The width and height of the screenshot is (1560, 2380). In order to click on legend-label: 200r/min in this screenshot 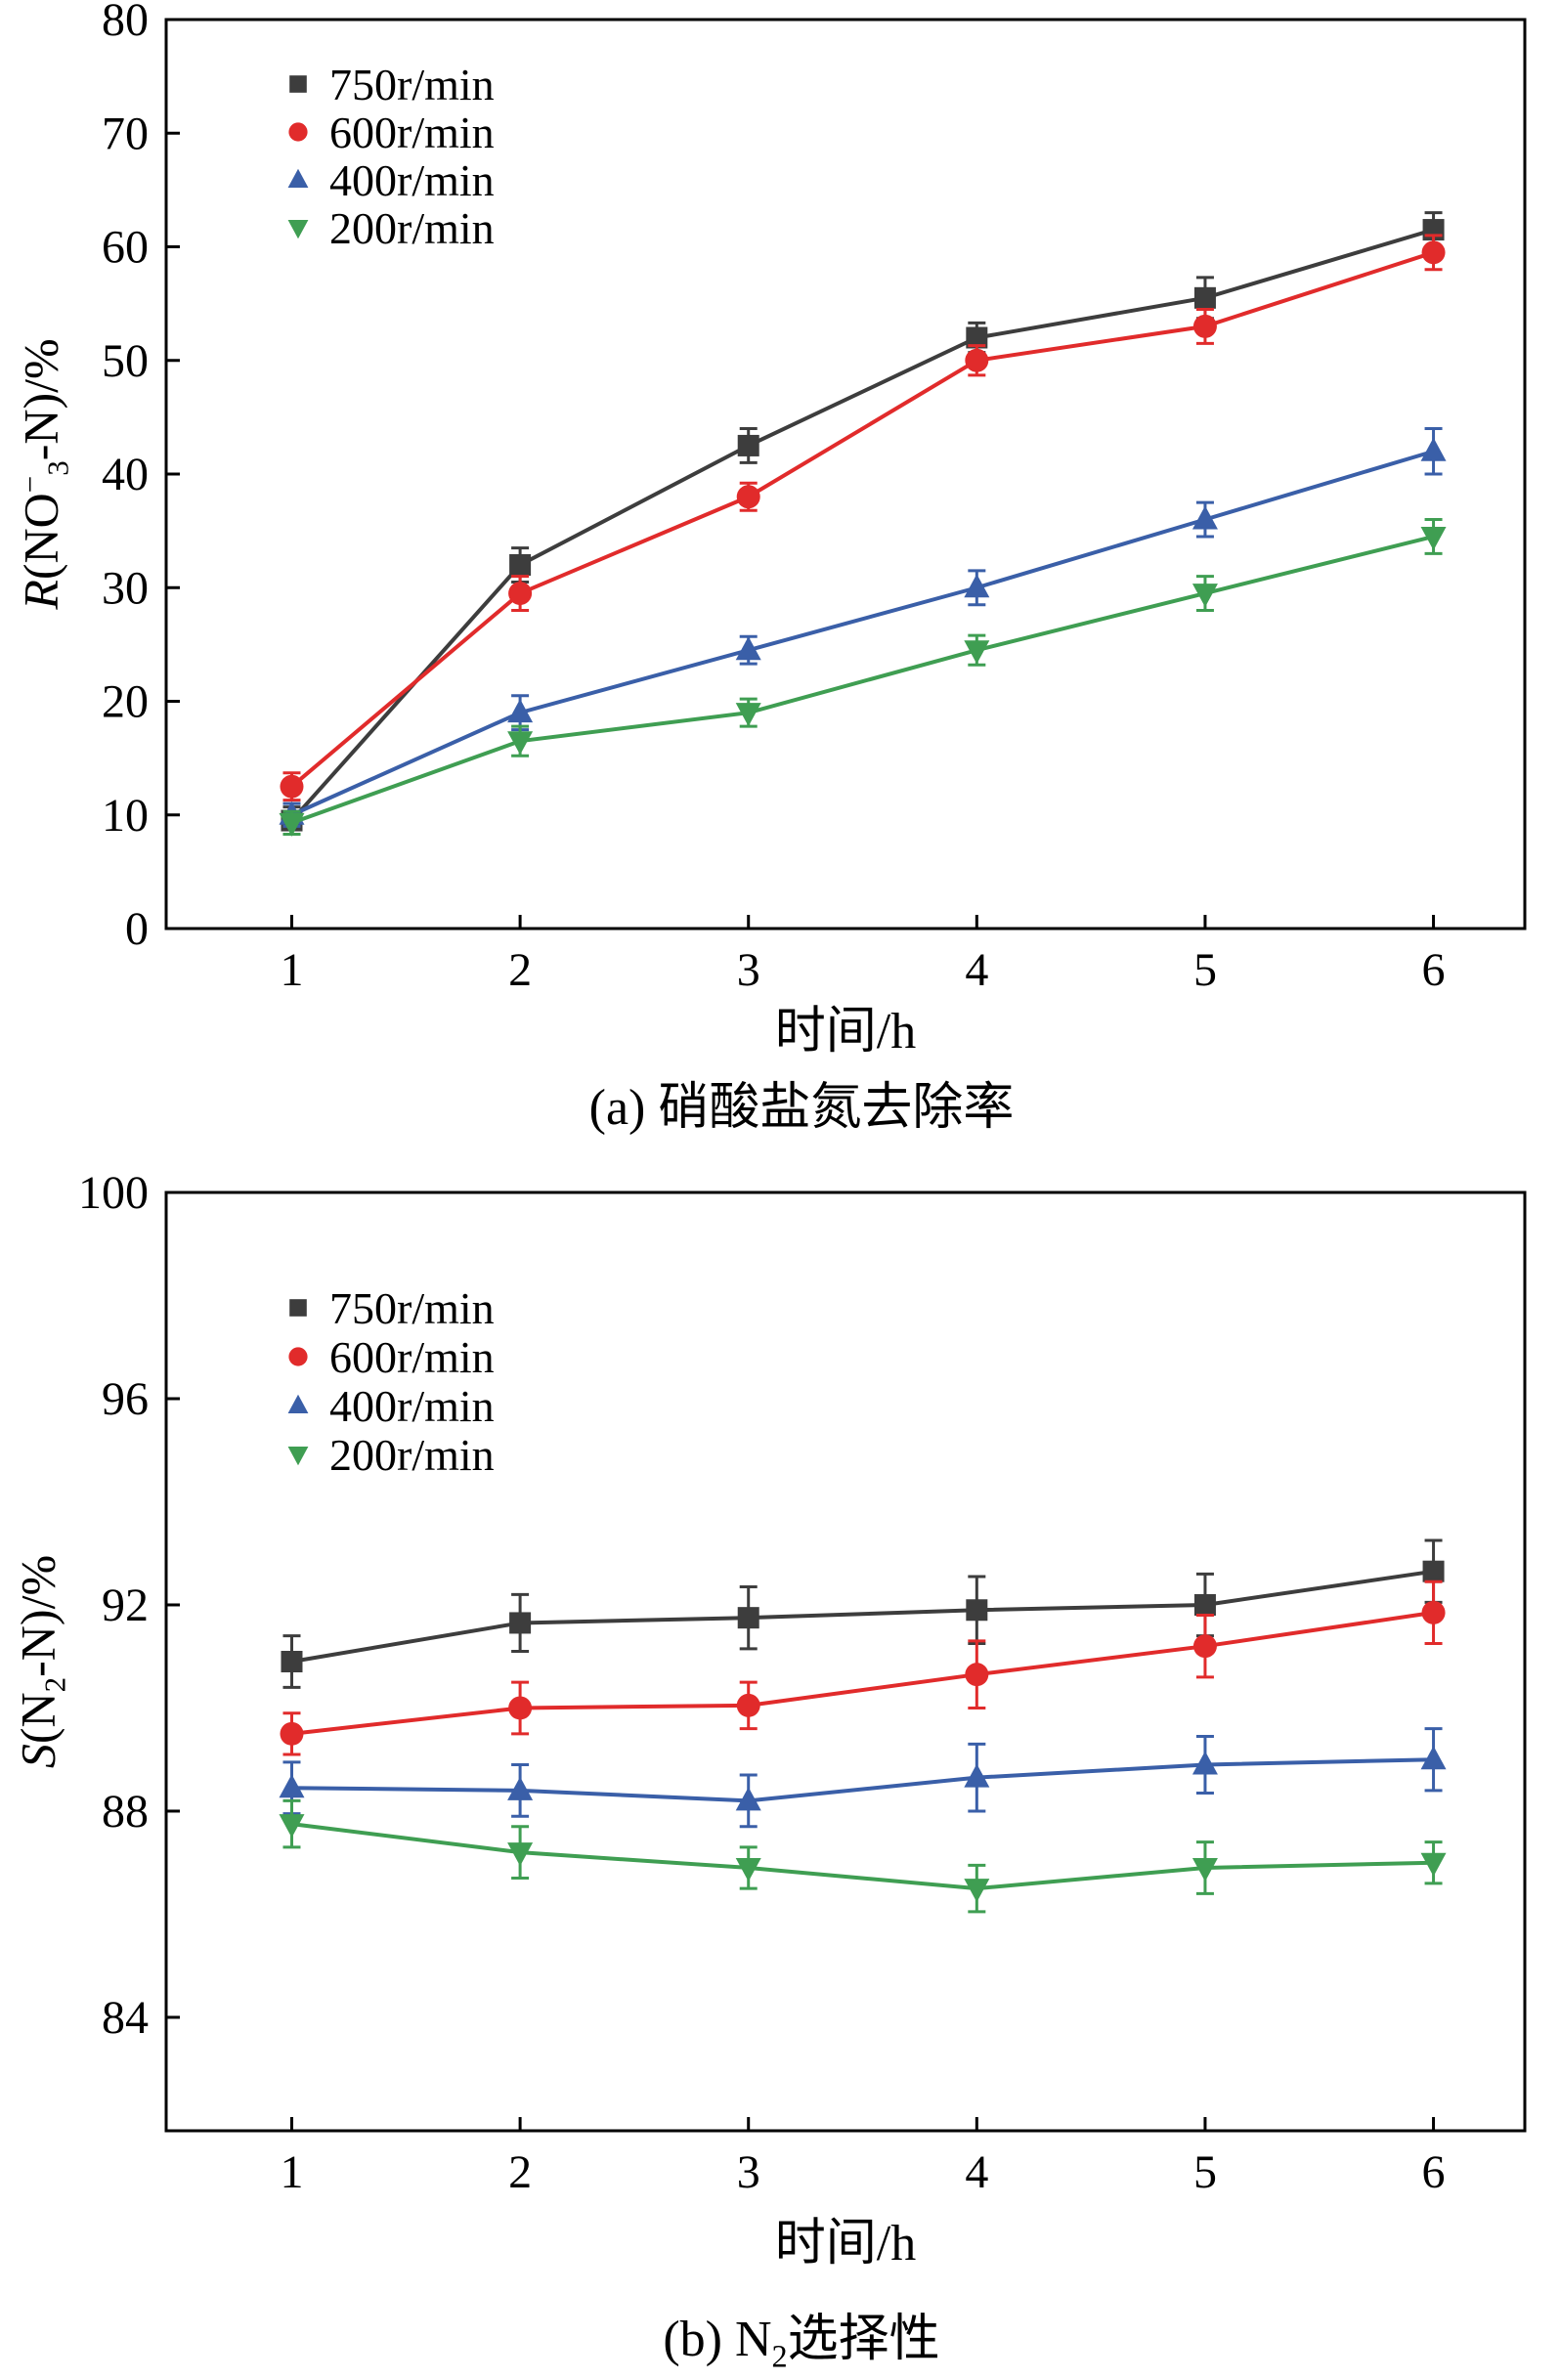, I will do `click(412, 1455)`.